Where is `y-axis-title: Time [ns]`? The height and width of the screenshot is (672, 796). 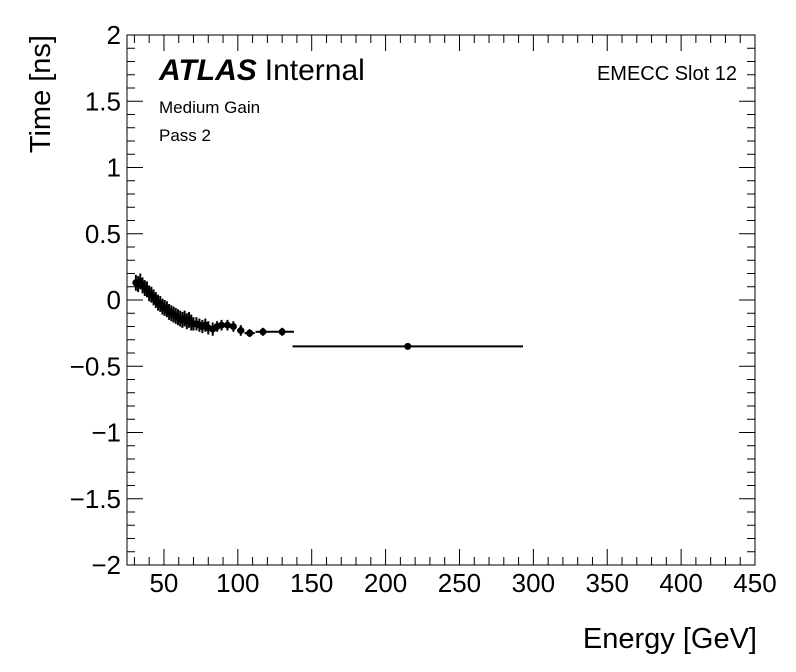
y-axis-title: Time [ns] is located at coordinates (41, 94).